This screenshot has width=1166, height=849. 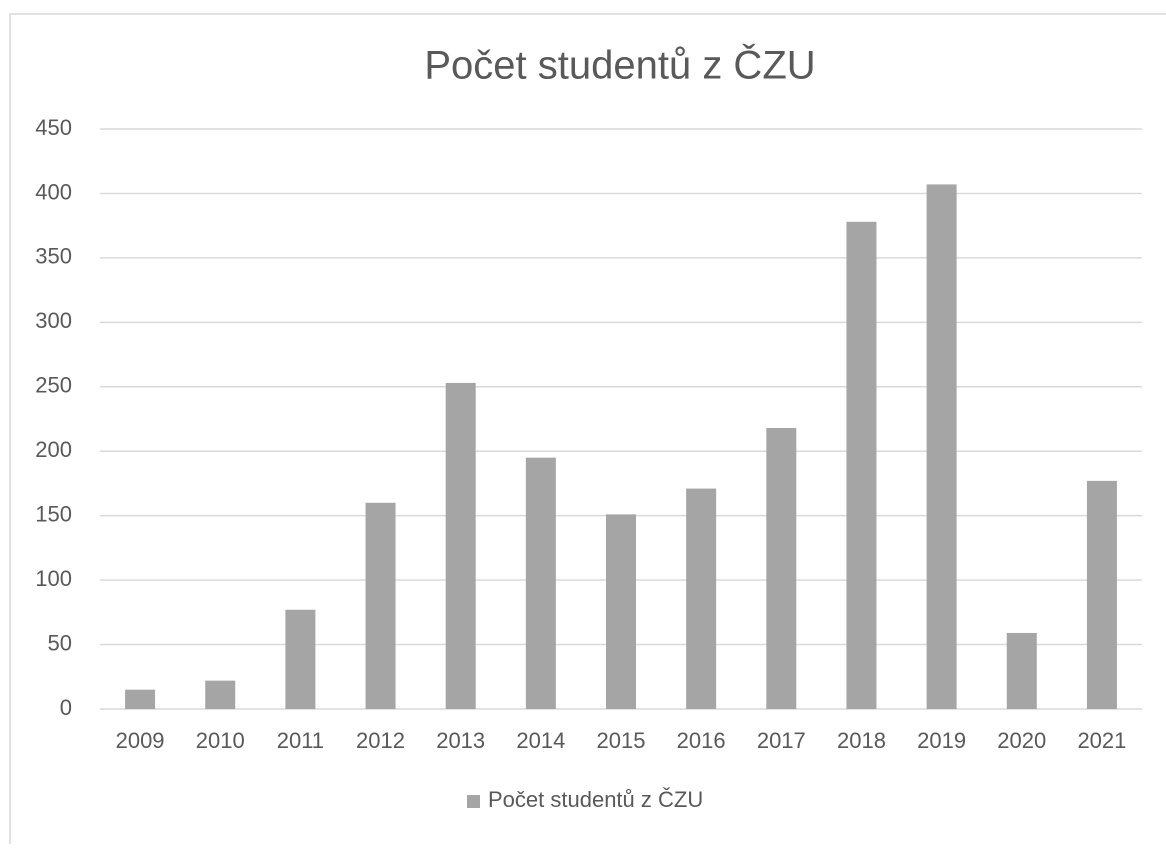 What do you see at coordinates (53, 320) in the screenshot?
I see `y-tick-label: 300` at bounding box center [53, 320].